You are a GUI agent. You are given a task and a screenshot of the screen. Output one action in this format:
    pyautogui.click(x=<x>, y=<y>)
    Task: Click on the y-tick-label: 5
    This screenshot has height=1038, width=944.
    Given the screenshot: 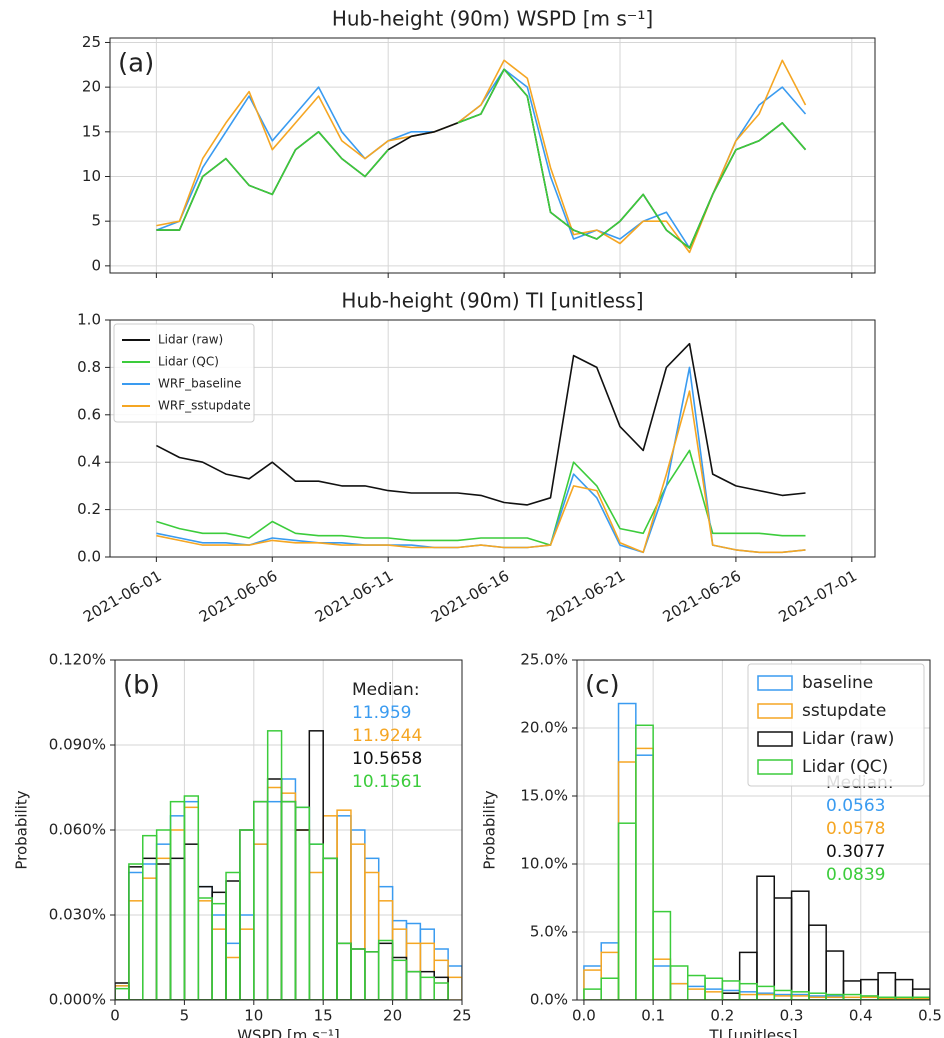 What is the action you would take?
    pyautogui.click(x=96, y=221)
    